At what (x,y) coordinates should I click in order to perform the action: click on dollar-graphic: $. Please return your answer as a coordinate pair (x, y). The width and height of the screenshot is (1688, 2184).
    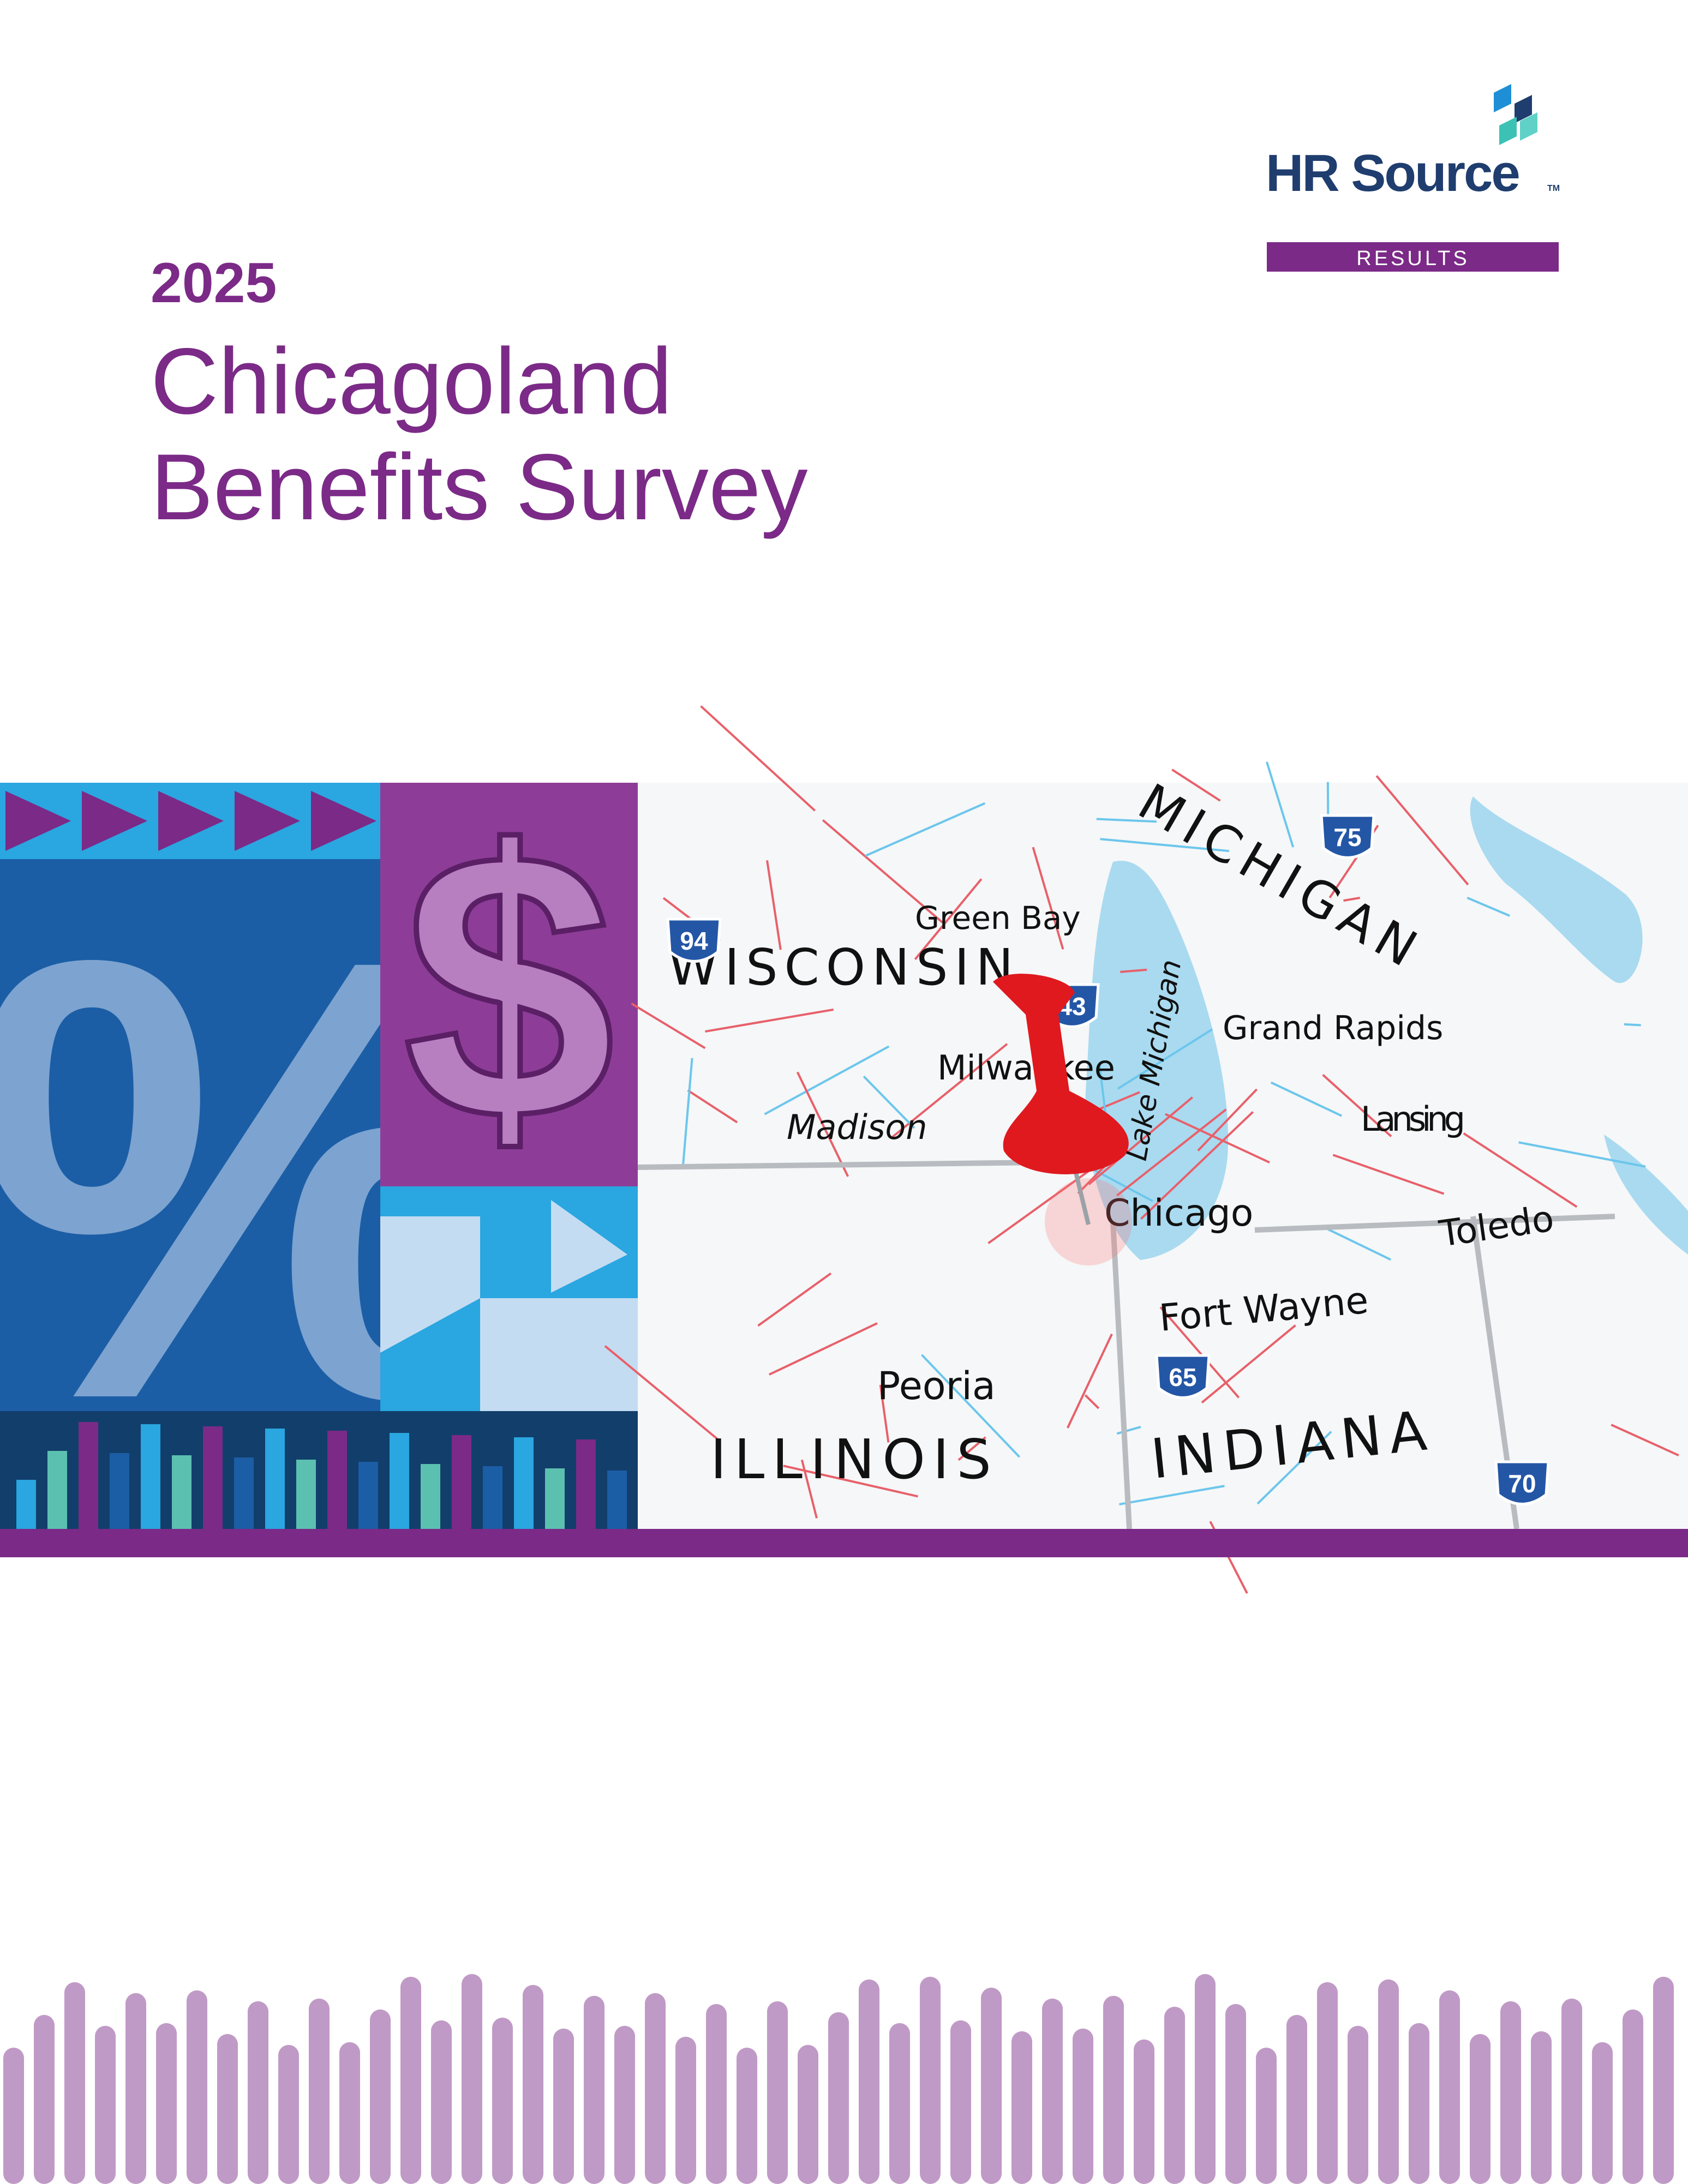
    Looking at the image, I should click on (509, 986).